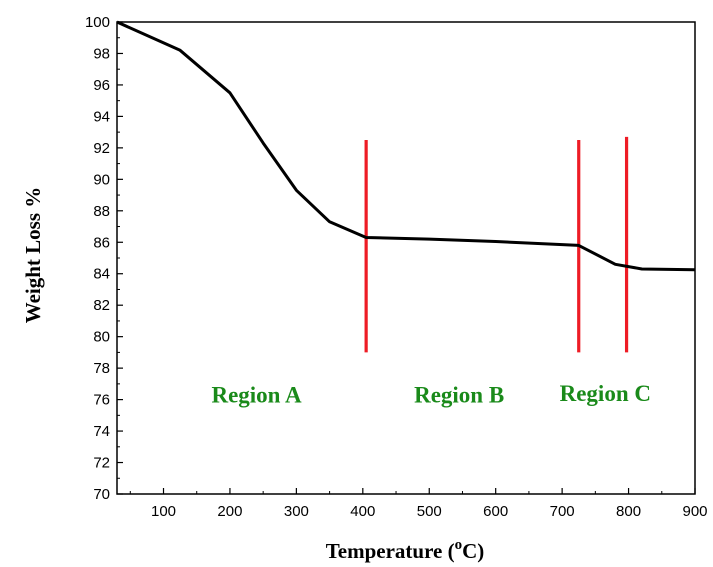  Describe the element at coordinates (101, 431) in the screenshot. I see `y-tick-label: 74` at that location.